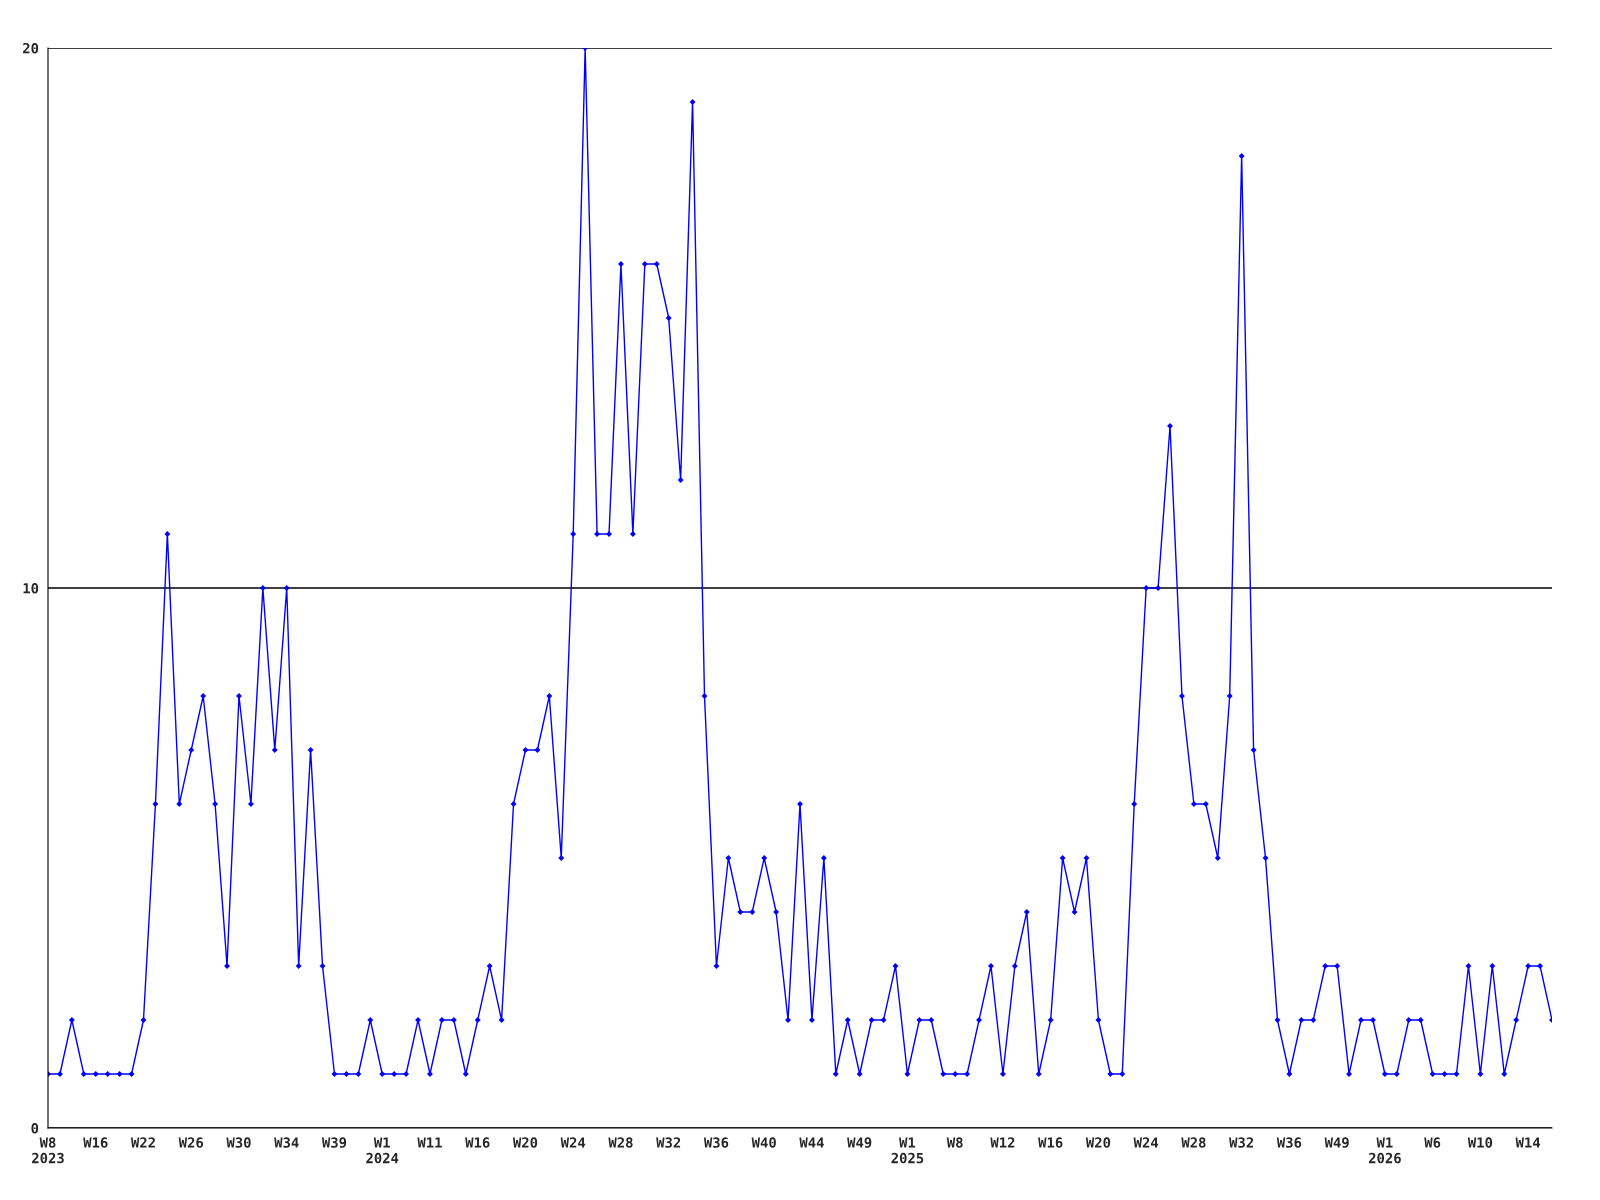 The width and height of the screenshot is (1600, 1200). What do you see at coordinates (1528, 1142) in the screenshot?
I see `x-tick-label: W14` at bounding box center [1528, 1142].